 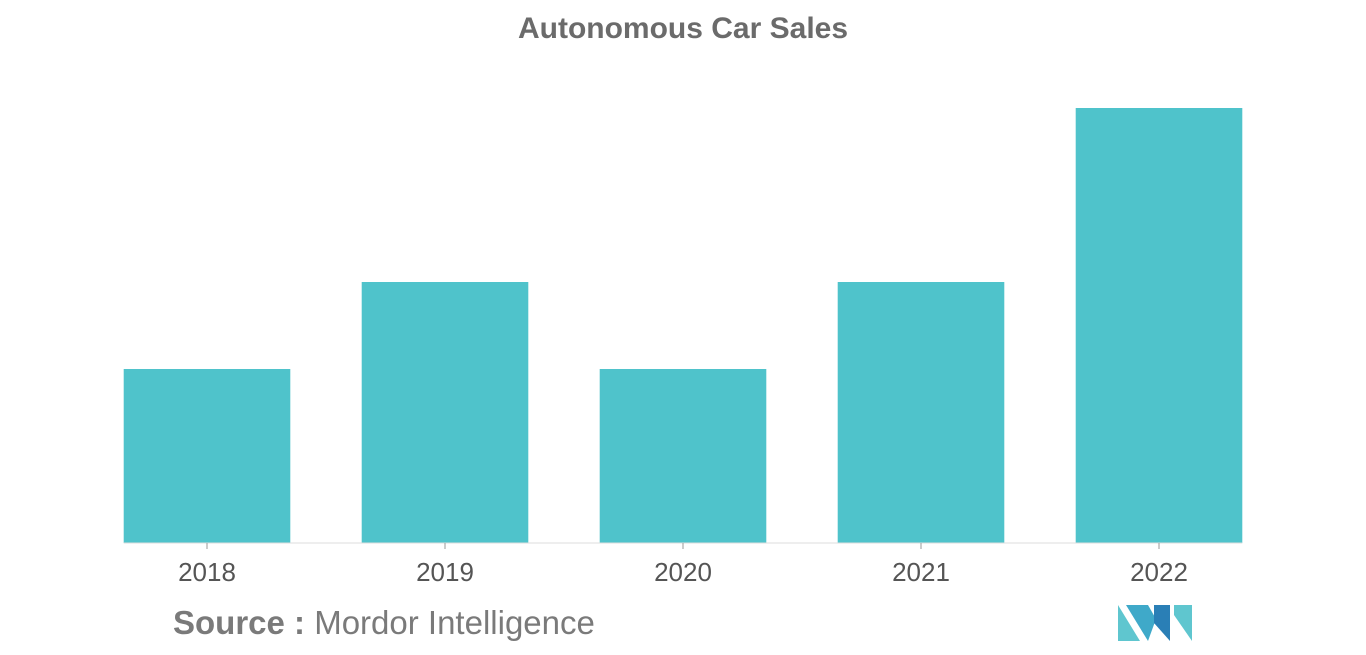 What do you see at coordinates (445, 412) in the screenshot?
I see `bar-2019` at bounding box center [445, 412].